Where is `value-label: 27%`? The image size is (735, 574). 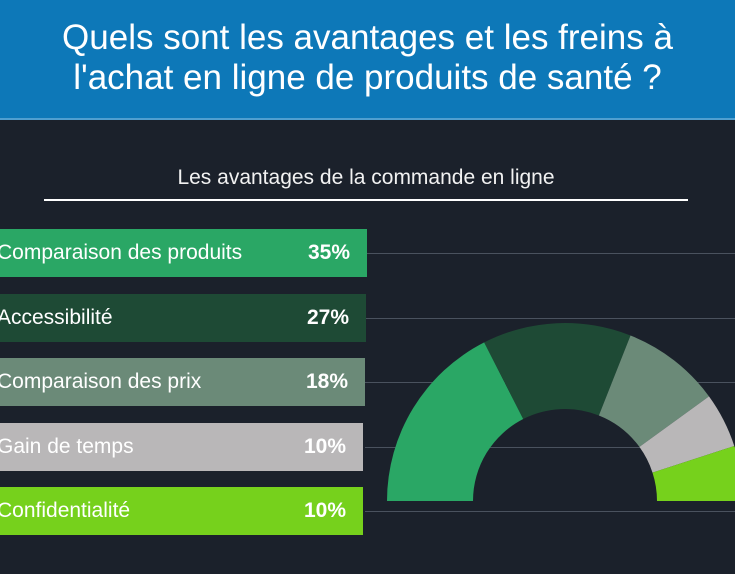
value-label: 27% is located at coordinates (327, 317).